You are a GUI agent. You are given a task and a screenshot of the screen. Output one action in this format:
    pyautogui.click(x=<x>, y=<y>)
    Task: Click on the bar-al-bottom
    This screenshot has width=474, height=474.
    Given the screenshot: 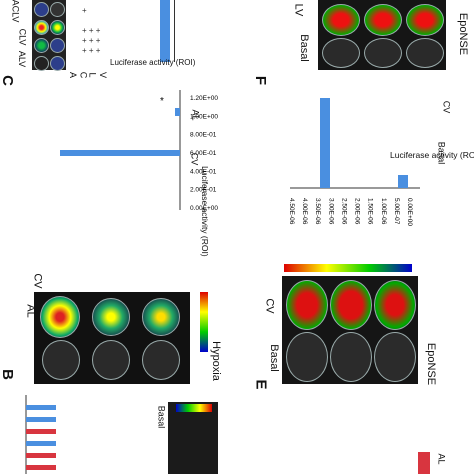 What is the action you would take?
    pyautogui.click(x=424, y=463)
    